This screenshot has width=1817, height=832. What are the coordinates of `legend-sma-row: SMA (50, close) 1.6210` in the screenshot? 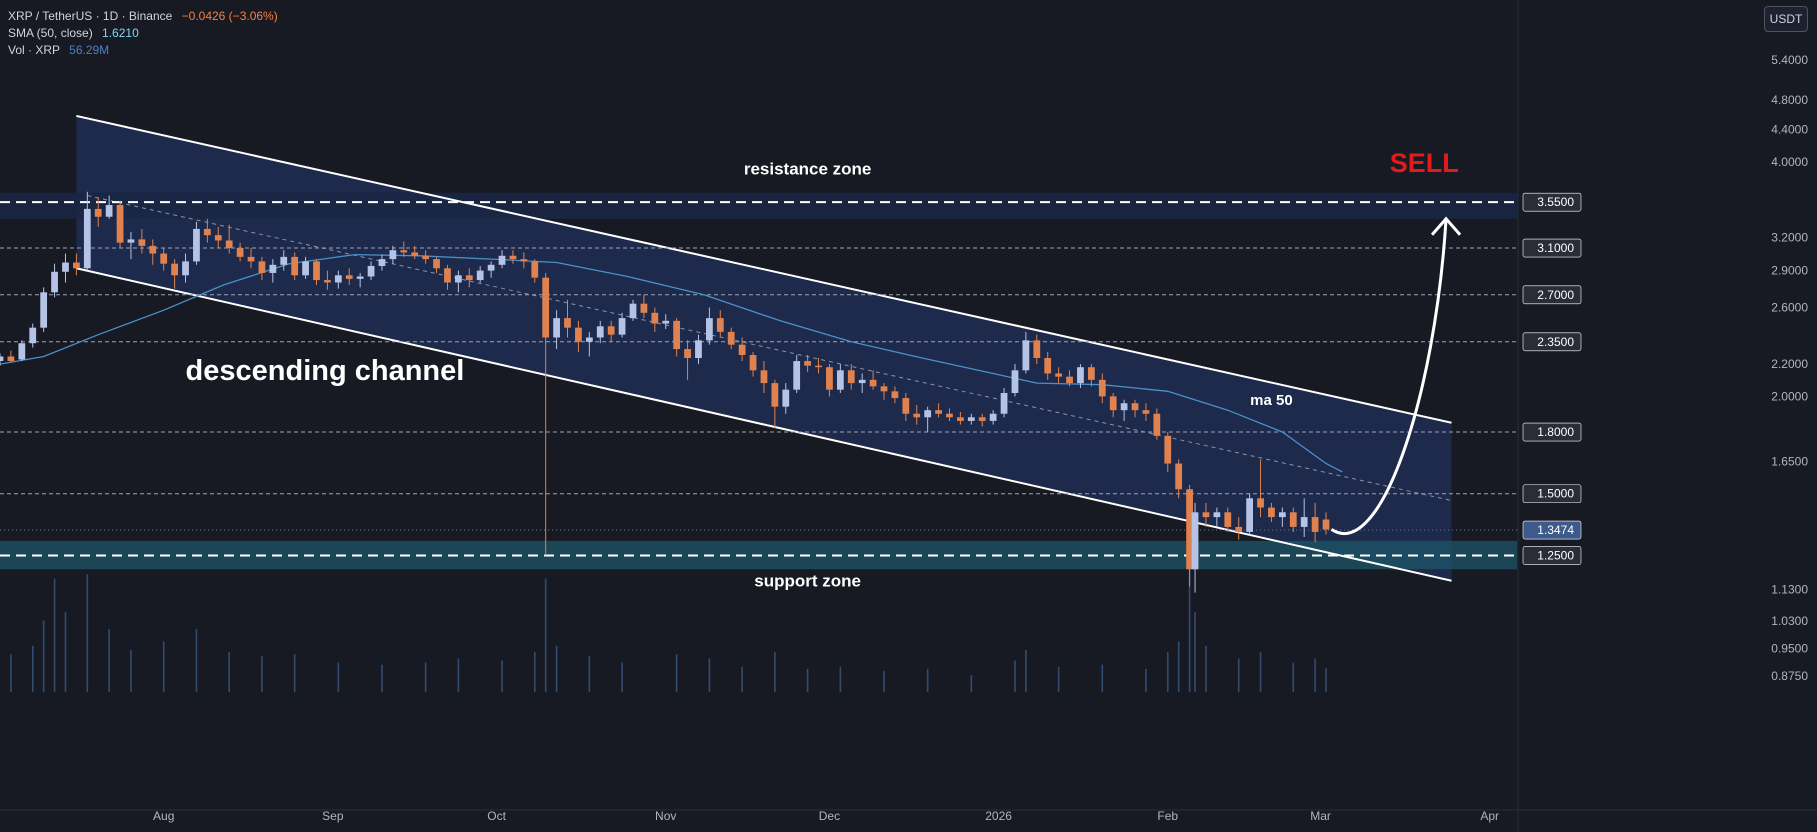 It's located at (143, 33).